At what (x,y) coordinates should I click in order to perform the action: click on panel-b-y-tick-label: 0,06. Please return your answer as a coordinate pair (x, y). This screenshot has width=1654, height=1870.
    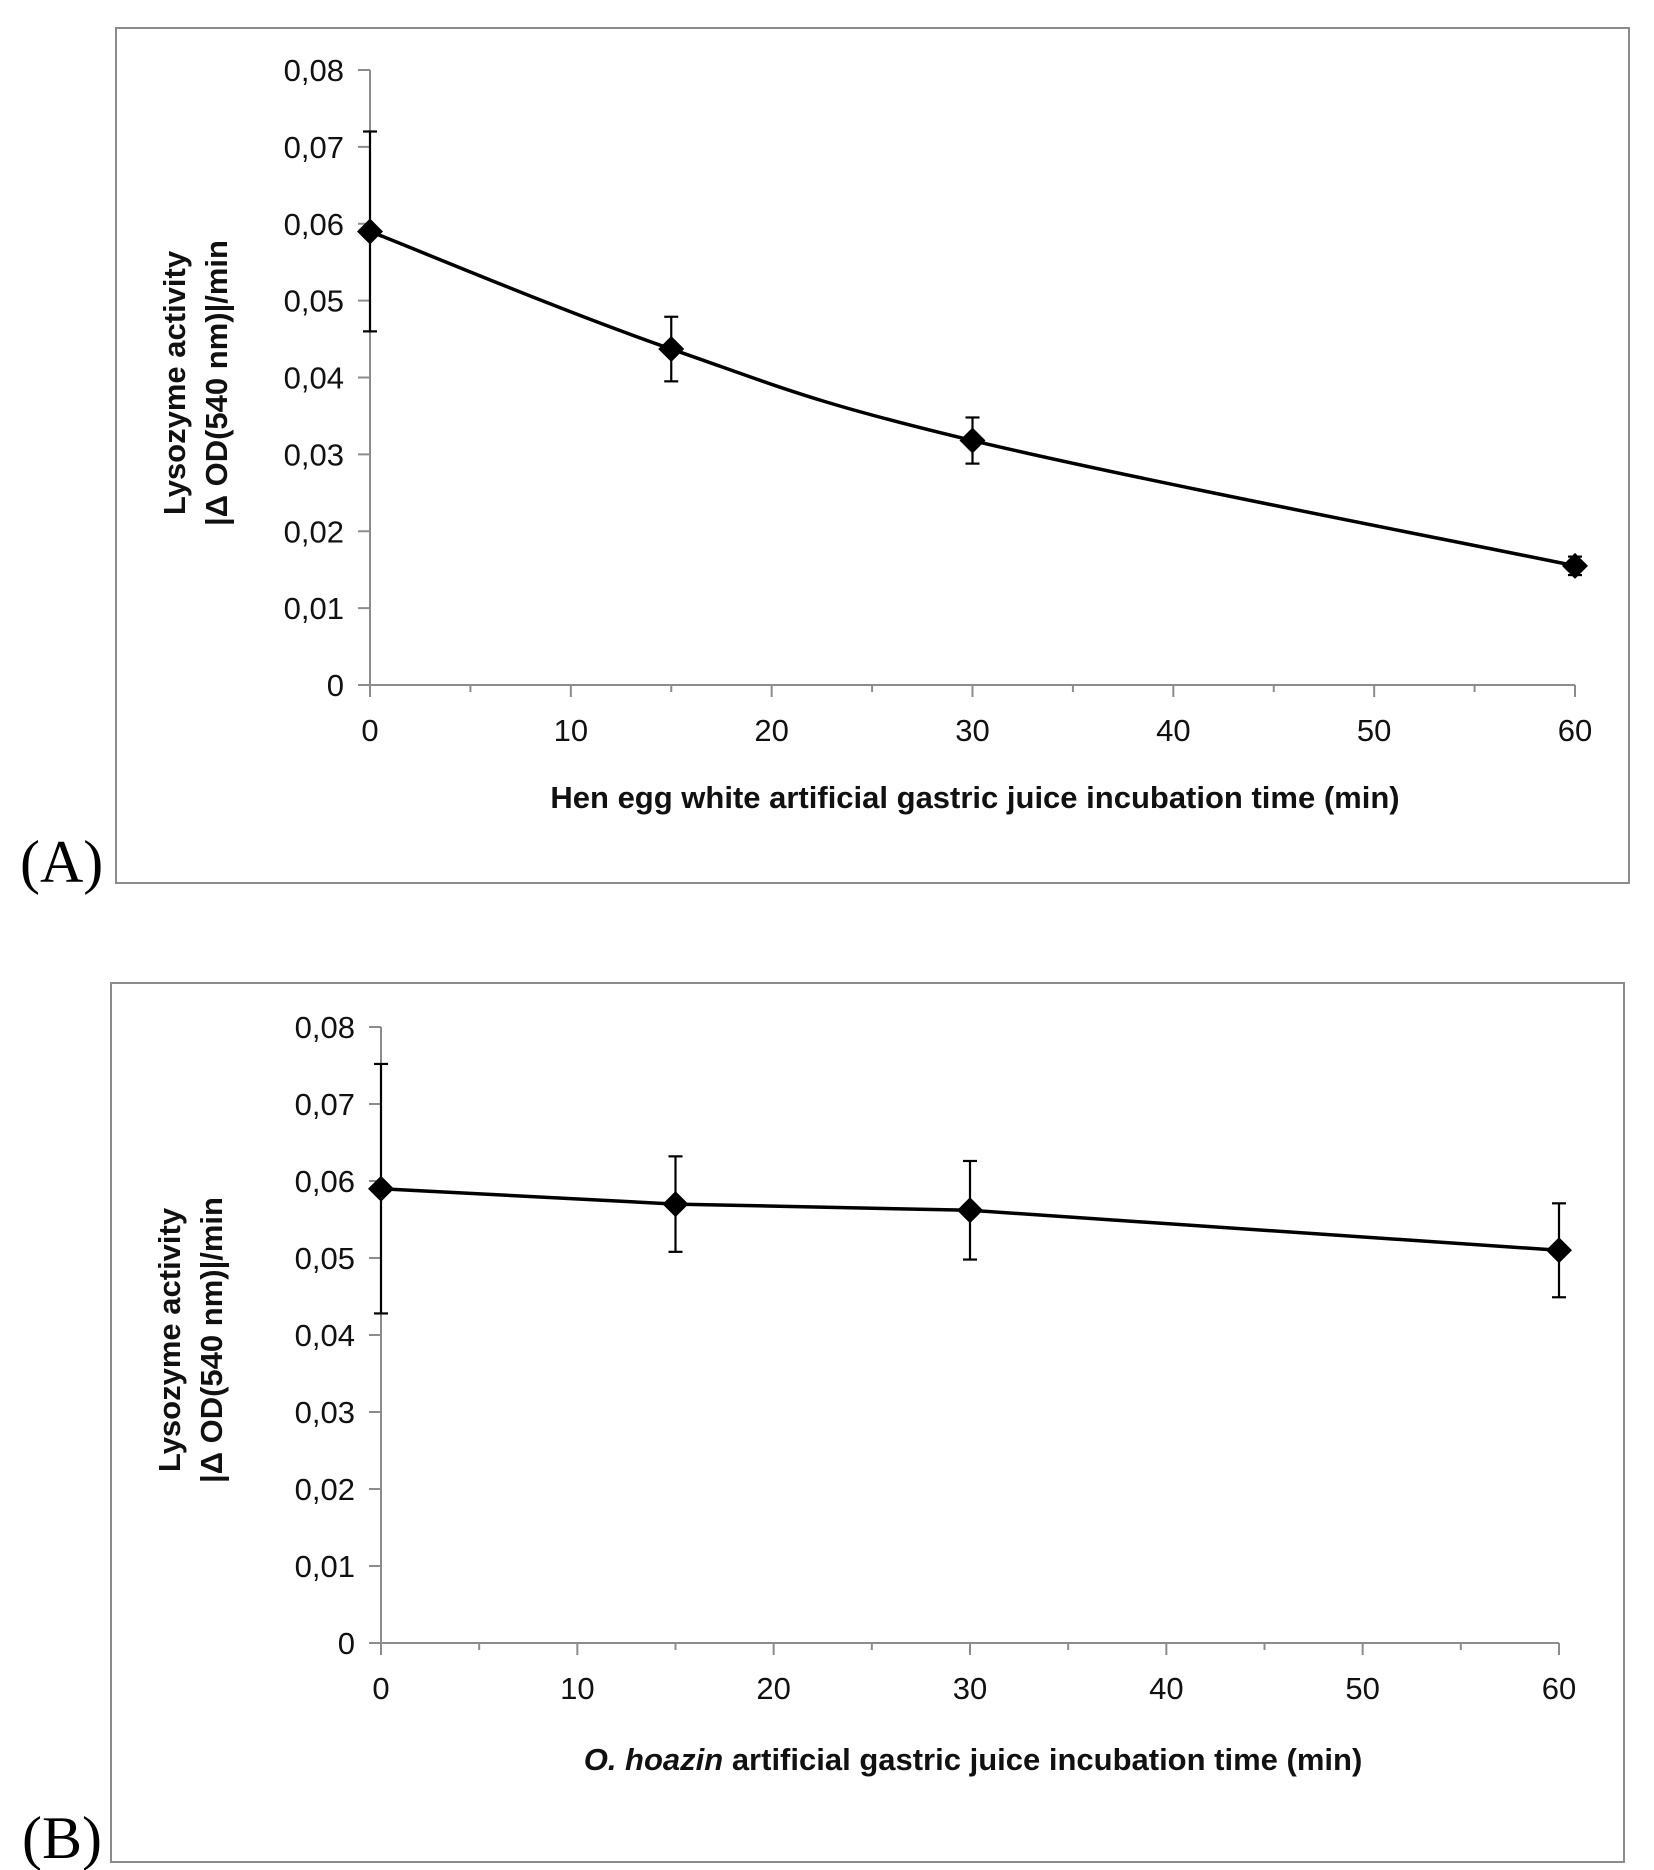
    Looking at the image, I should click on (325, 1181).